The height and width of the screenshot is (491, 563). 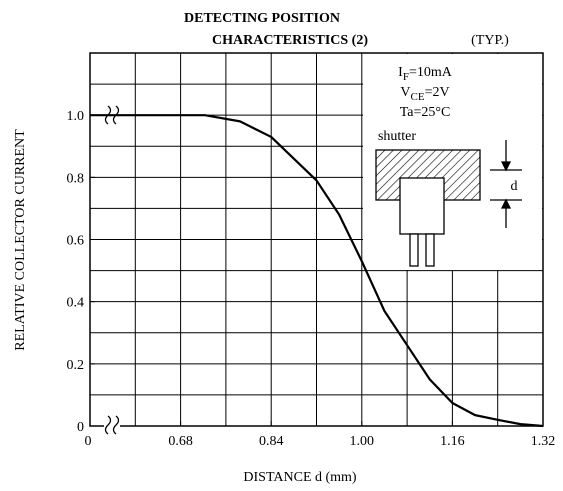 I want to click on annotation-part: shutter, so click(x=397, y=136).